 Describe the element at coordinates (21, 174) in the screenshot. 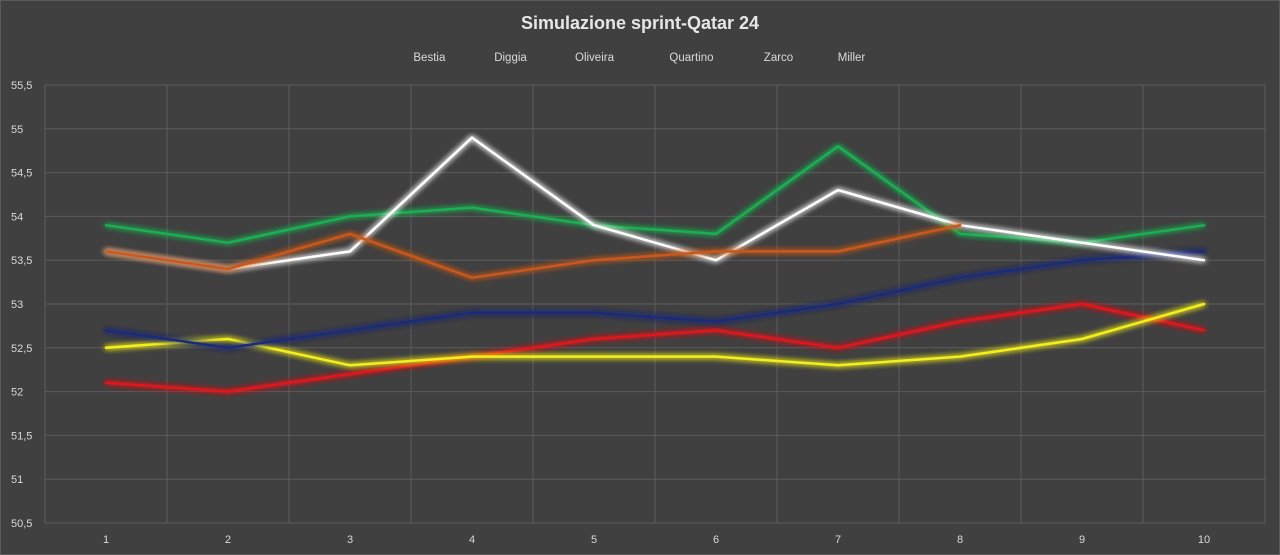

I see `y-tick-label: 54,5` at that location.